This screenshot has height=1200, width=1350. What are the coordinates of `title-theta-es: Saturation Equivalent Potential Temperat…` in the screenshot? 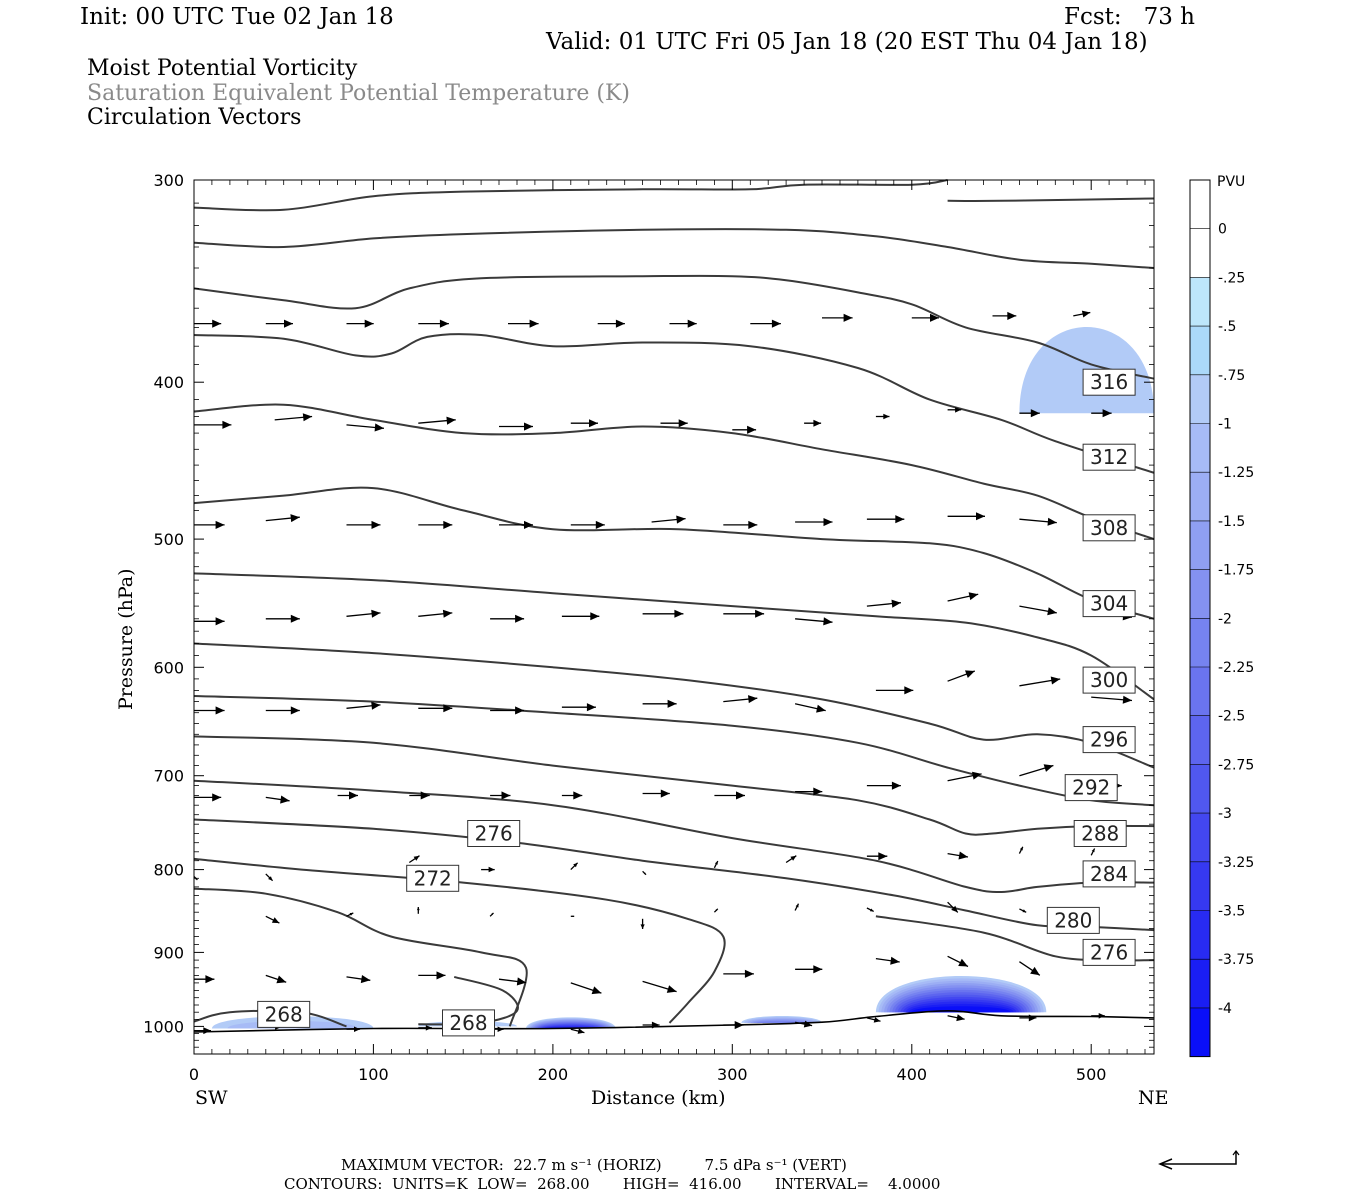 It's located at (358, 93).